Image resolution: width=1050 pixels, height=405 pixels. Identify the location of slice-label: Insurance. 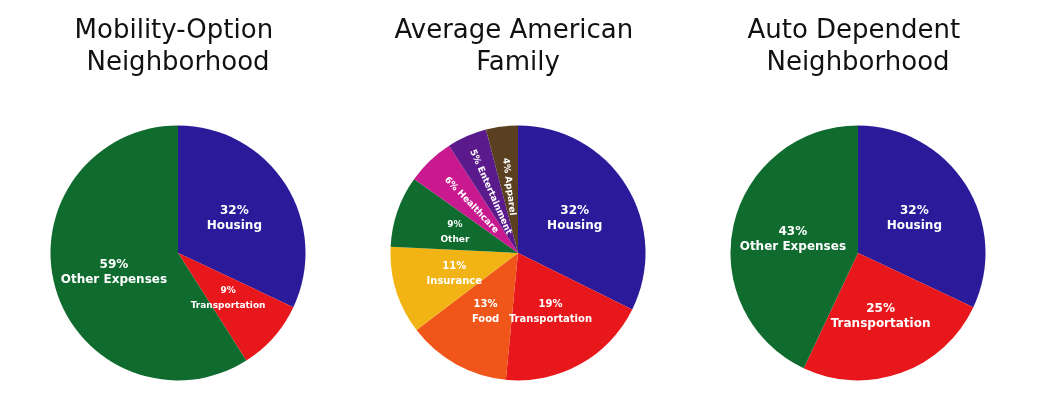
(454, 280).